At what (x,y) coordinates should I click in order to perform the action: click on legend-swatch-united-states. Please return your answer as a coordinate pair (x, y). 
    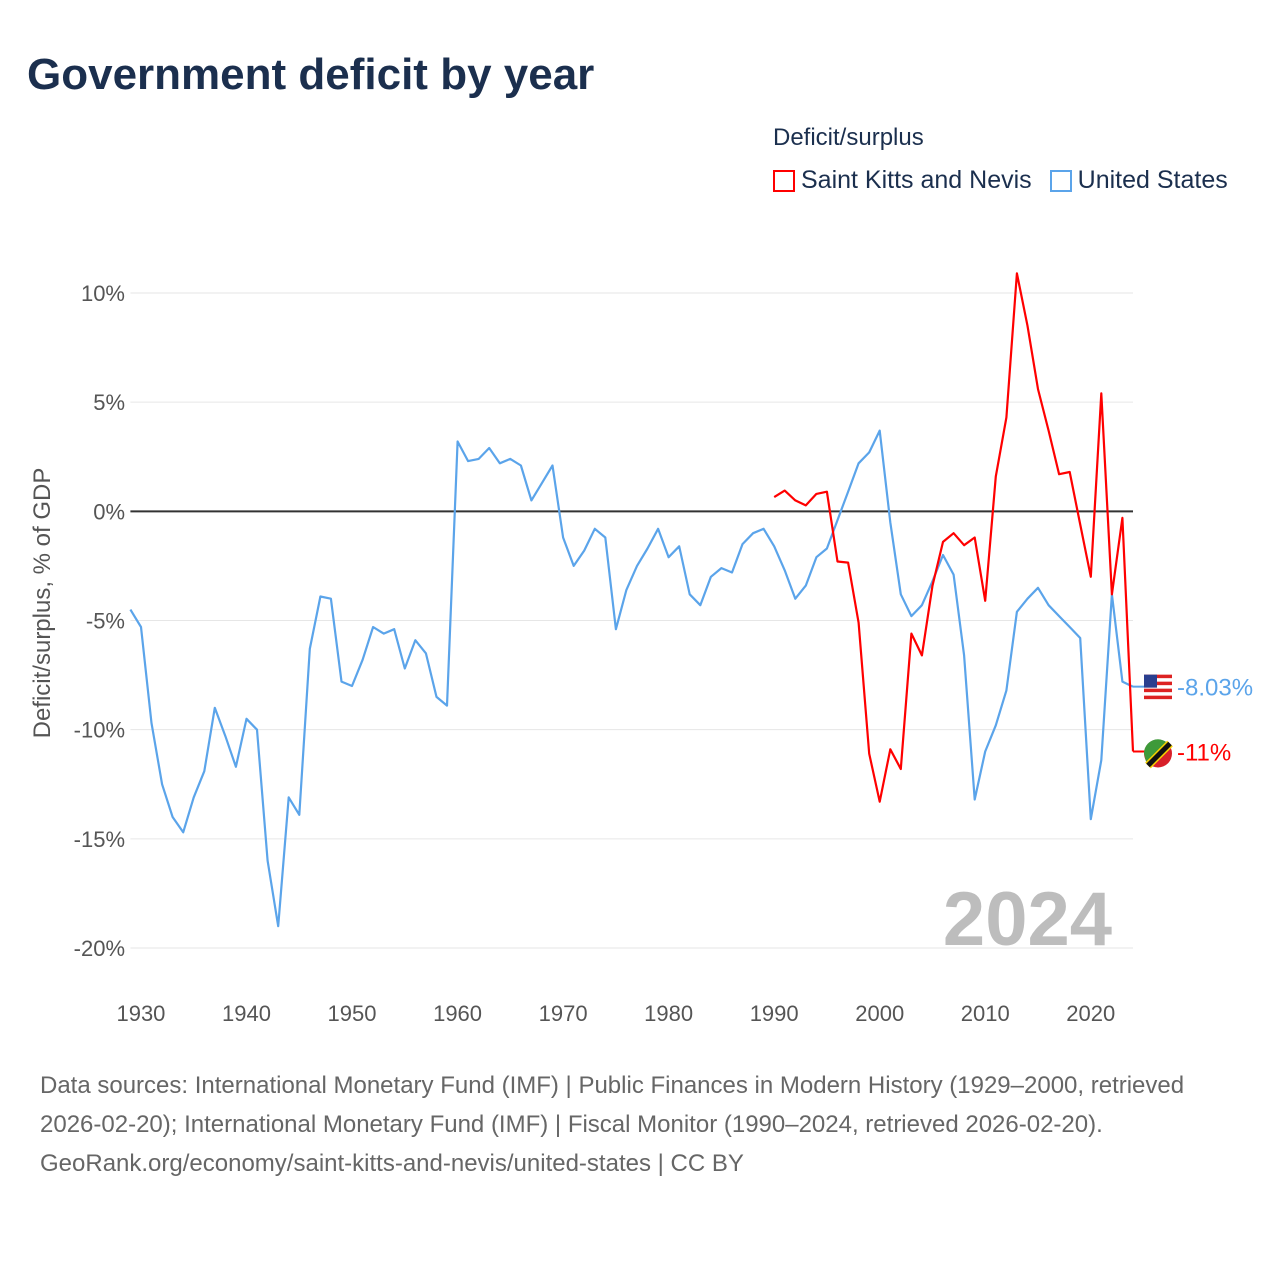
    Looking at the image, I should click on (1060, 180).